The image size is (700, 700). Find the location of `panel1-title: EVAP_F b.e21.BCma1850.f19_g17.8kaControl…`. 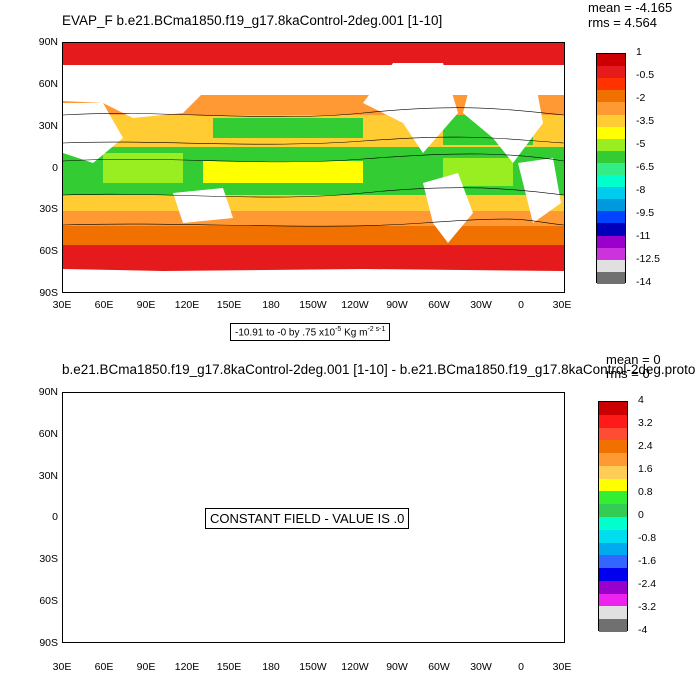

panel1-title: EVAP_F b.e21.BCma1850.f19_g17.8kaControl… is located at coordinates (252, 20).